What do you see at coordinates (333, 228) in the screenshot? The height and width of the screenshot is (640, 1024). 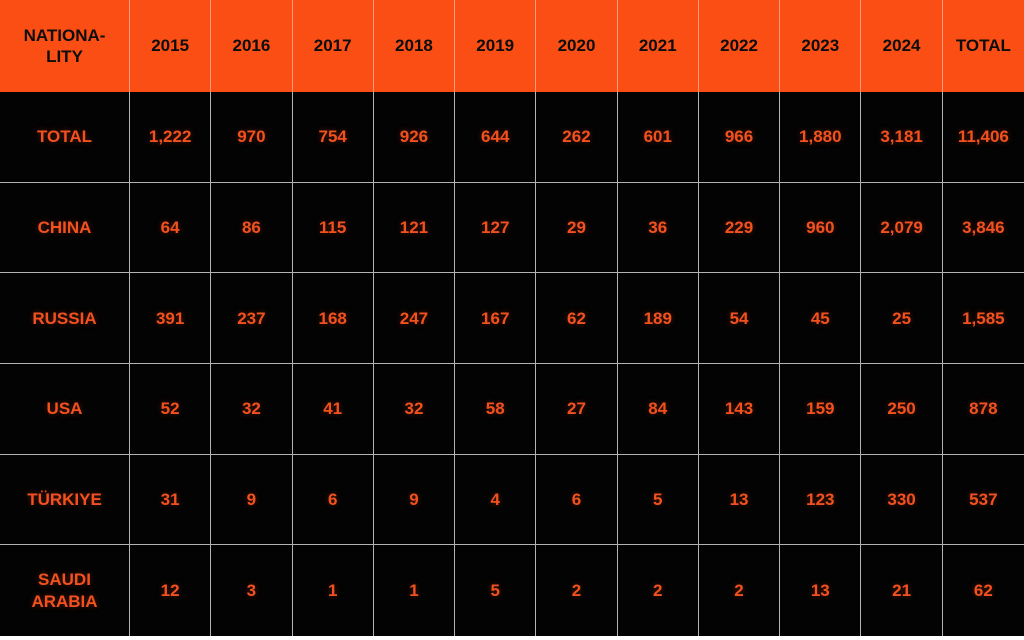 I see `data-cell: 115` at bounding box center [333, 228].